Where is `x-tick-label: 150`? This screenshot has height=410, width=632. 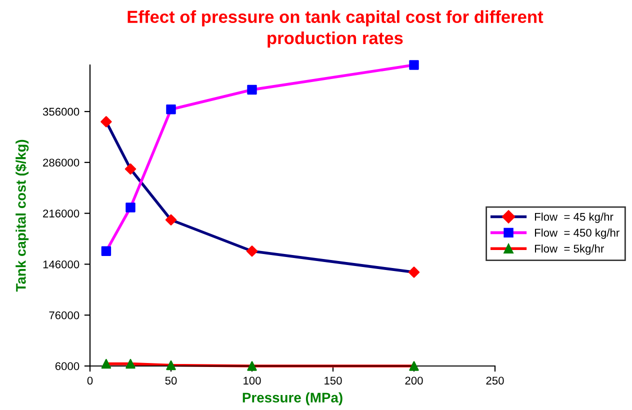 x-tick-label: 150 is located at coordinates (333, 380).